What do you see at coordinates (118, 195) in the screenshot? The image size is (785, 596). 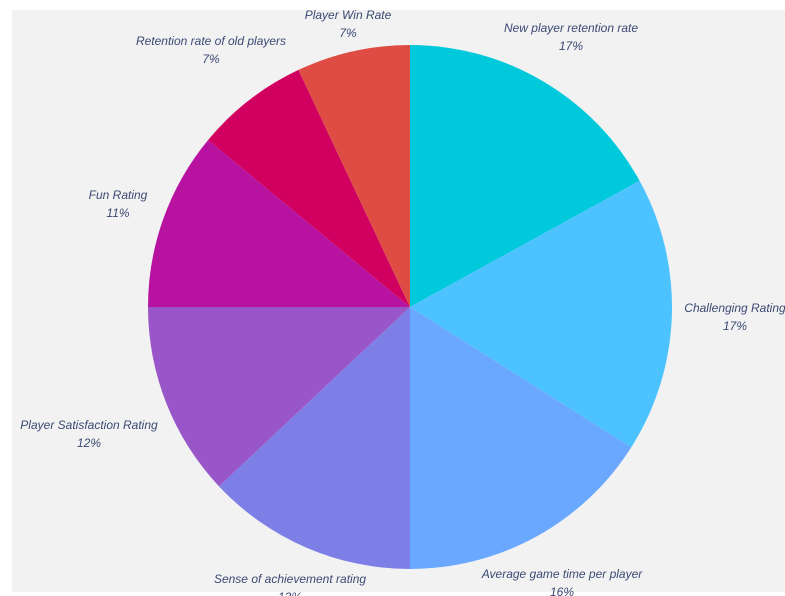 I see `slice-label-6: Fun Rating` at bounding box center [118, 195].